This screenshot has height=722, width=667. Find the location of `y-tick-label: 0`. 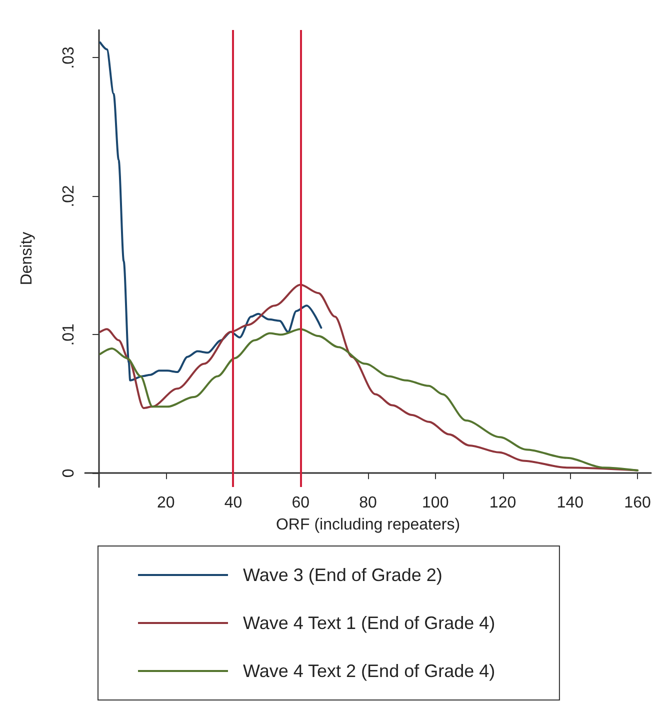

y-tick-label: 0 is located at coordinates (69, 473).